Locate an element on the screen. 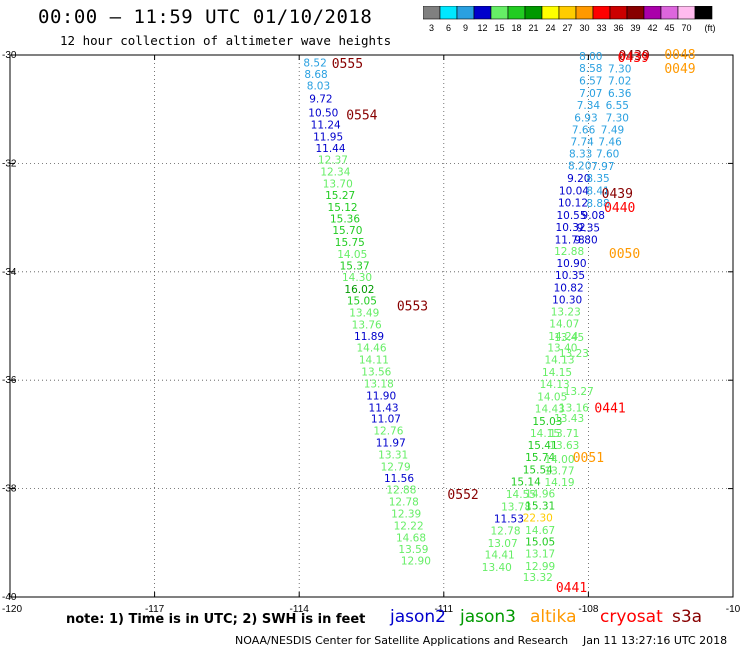 The height and width of the screenshot is (650, 740). wave-height-value: 13.78 is located at coordinates (516, 507).